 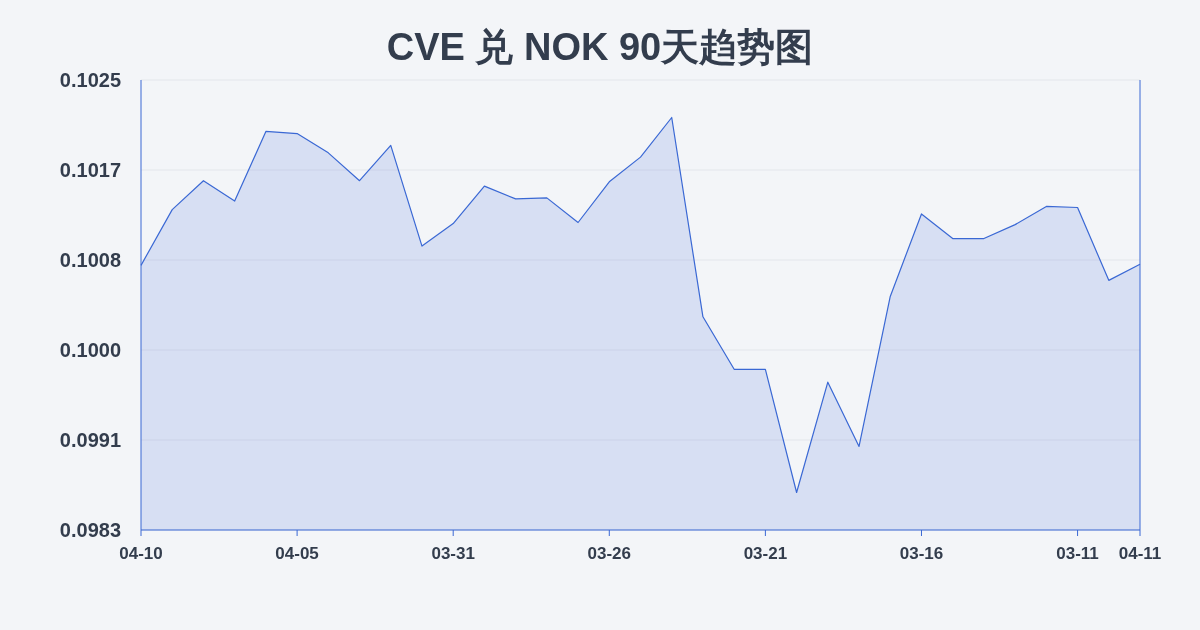 I want to click on x-tick-label: 04-10, so click(x=141, y=553).